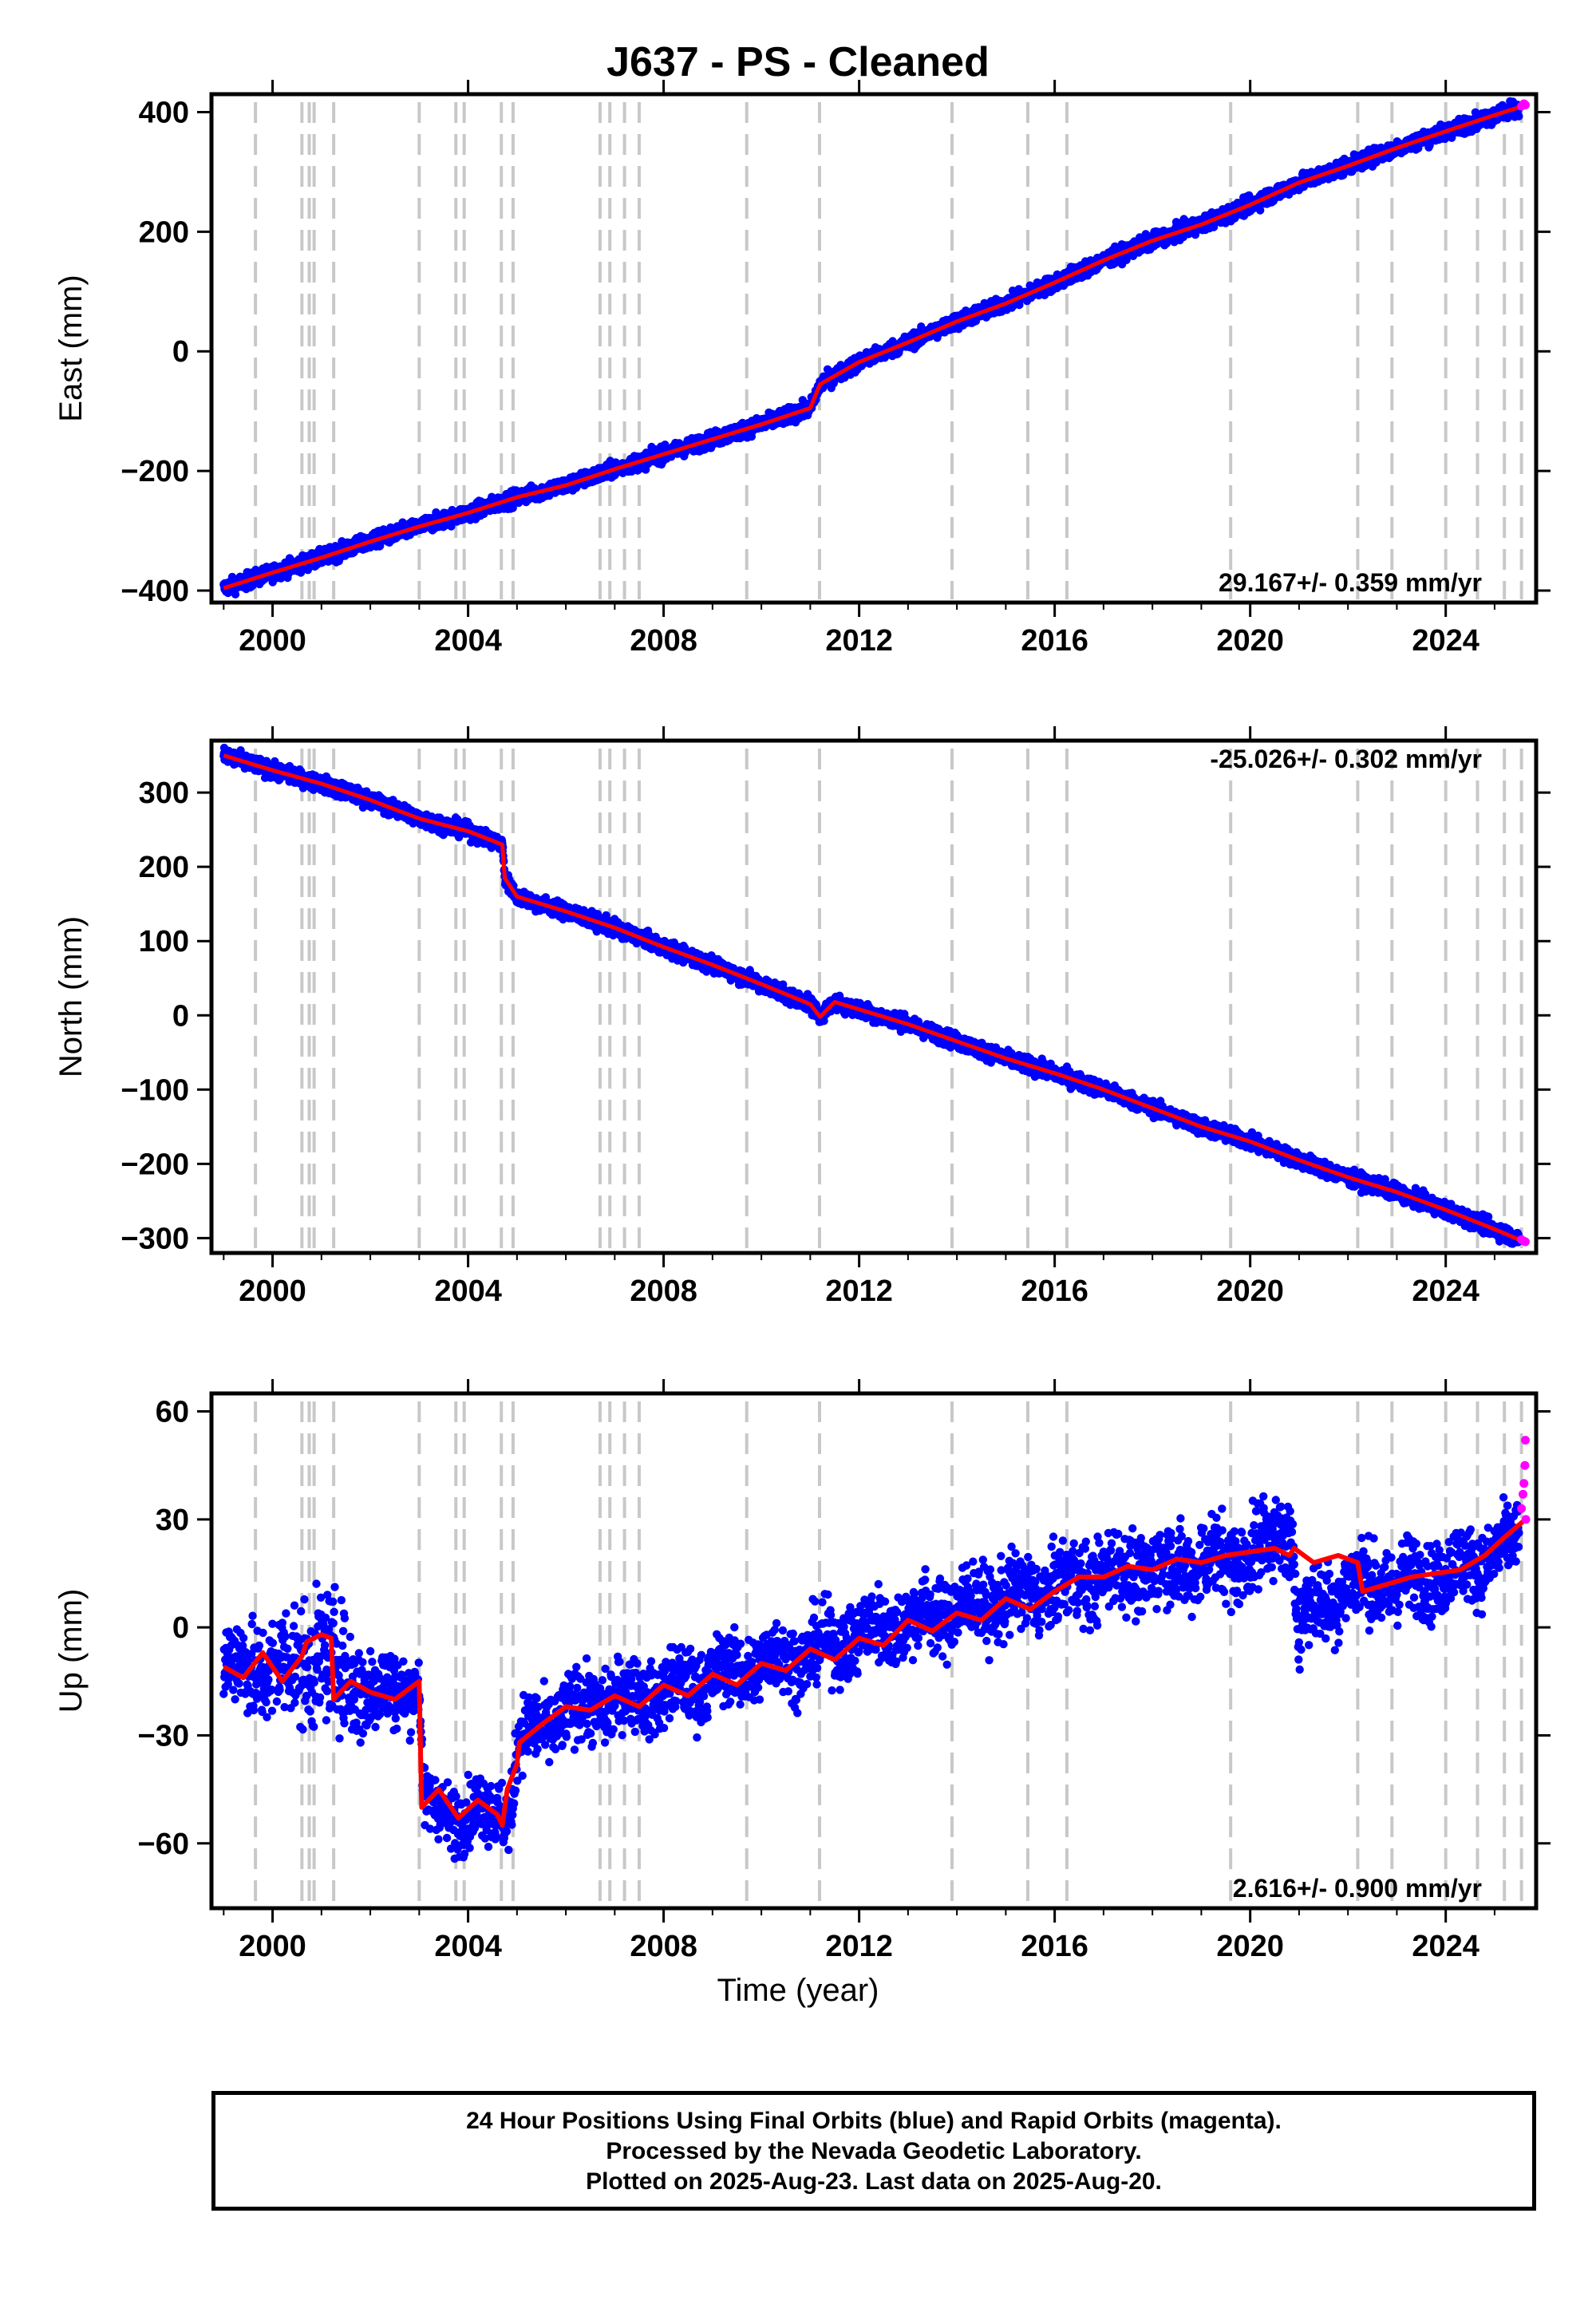 This screenshot has width=1596, height=2316. What do you see at coordinates (272, 641) in the screenshot?
I see `x-tick-label: 2000` at bounding box center [272, 641].